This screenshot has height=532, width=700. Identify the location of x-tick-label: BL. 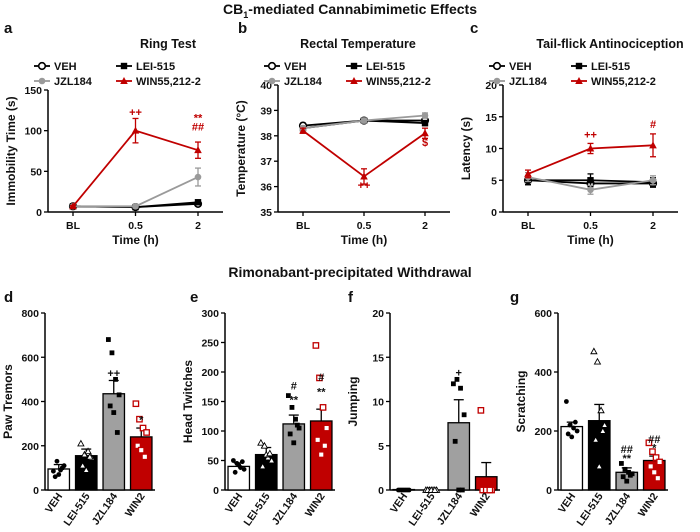
(303, 226).